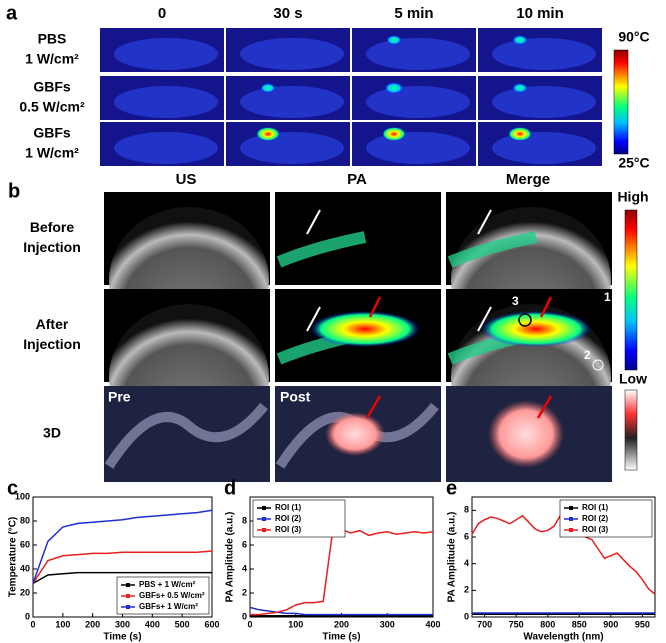  What do you see at coordinates (22, 496) in the screenshot?
I see `y-tick-label: 100` at bounding box center [22, 496].